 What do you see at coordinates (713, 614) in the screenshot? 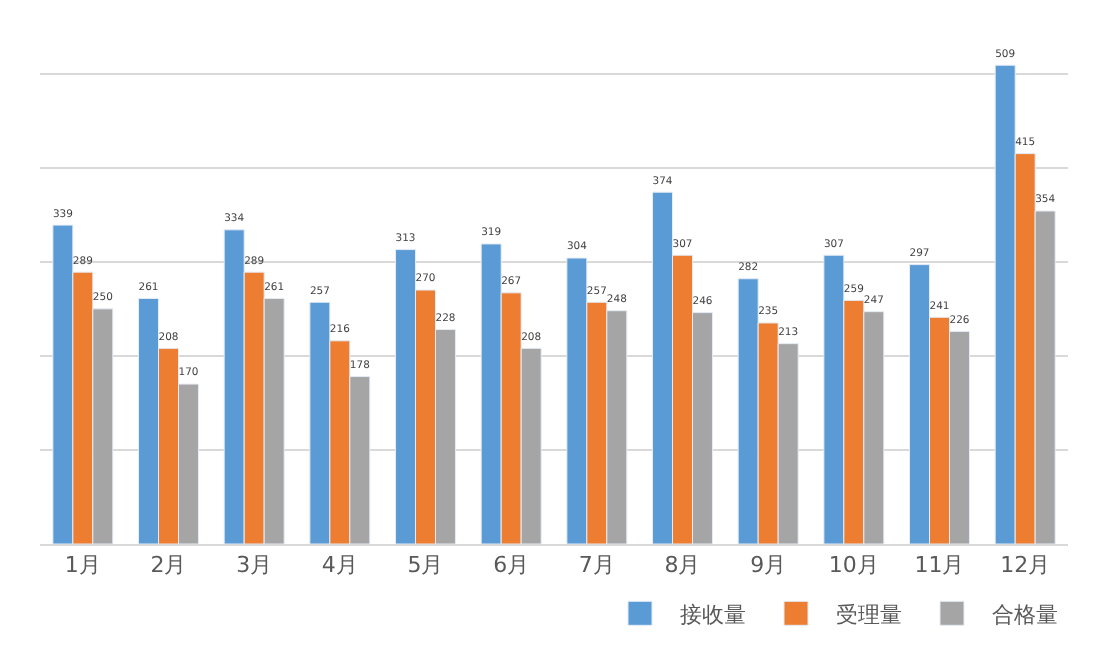
I see `legend-label: 接收量` at bounding box center [713, 614].